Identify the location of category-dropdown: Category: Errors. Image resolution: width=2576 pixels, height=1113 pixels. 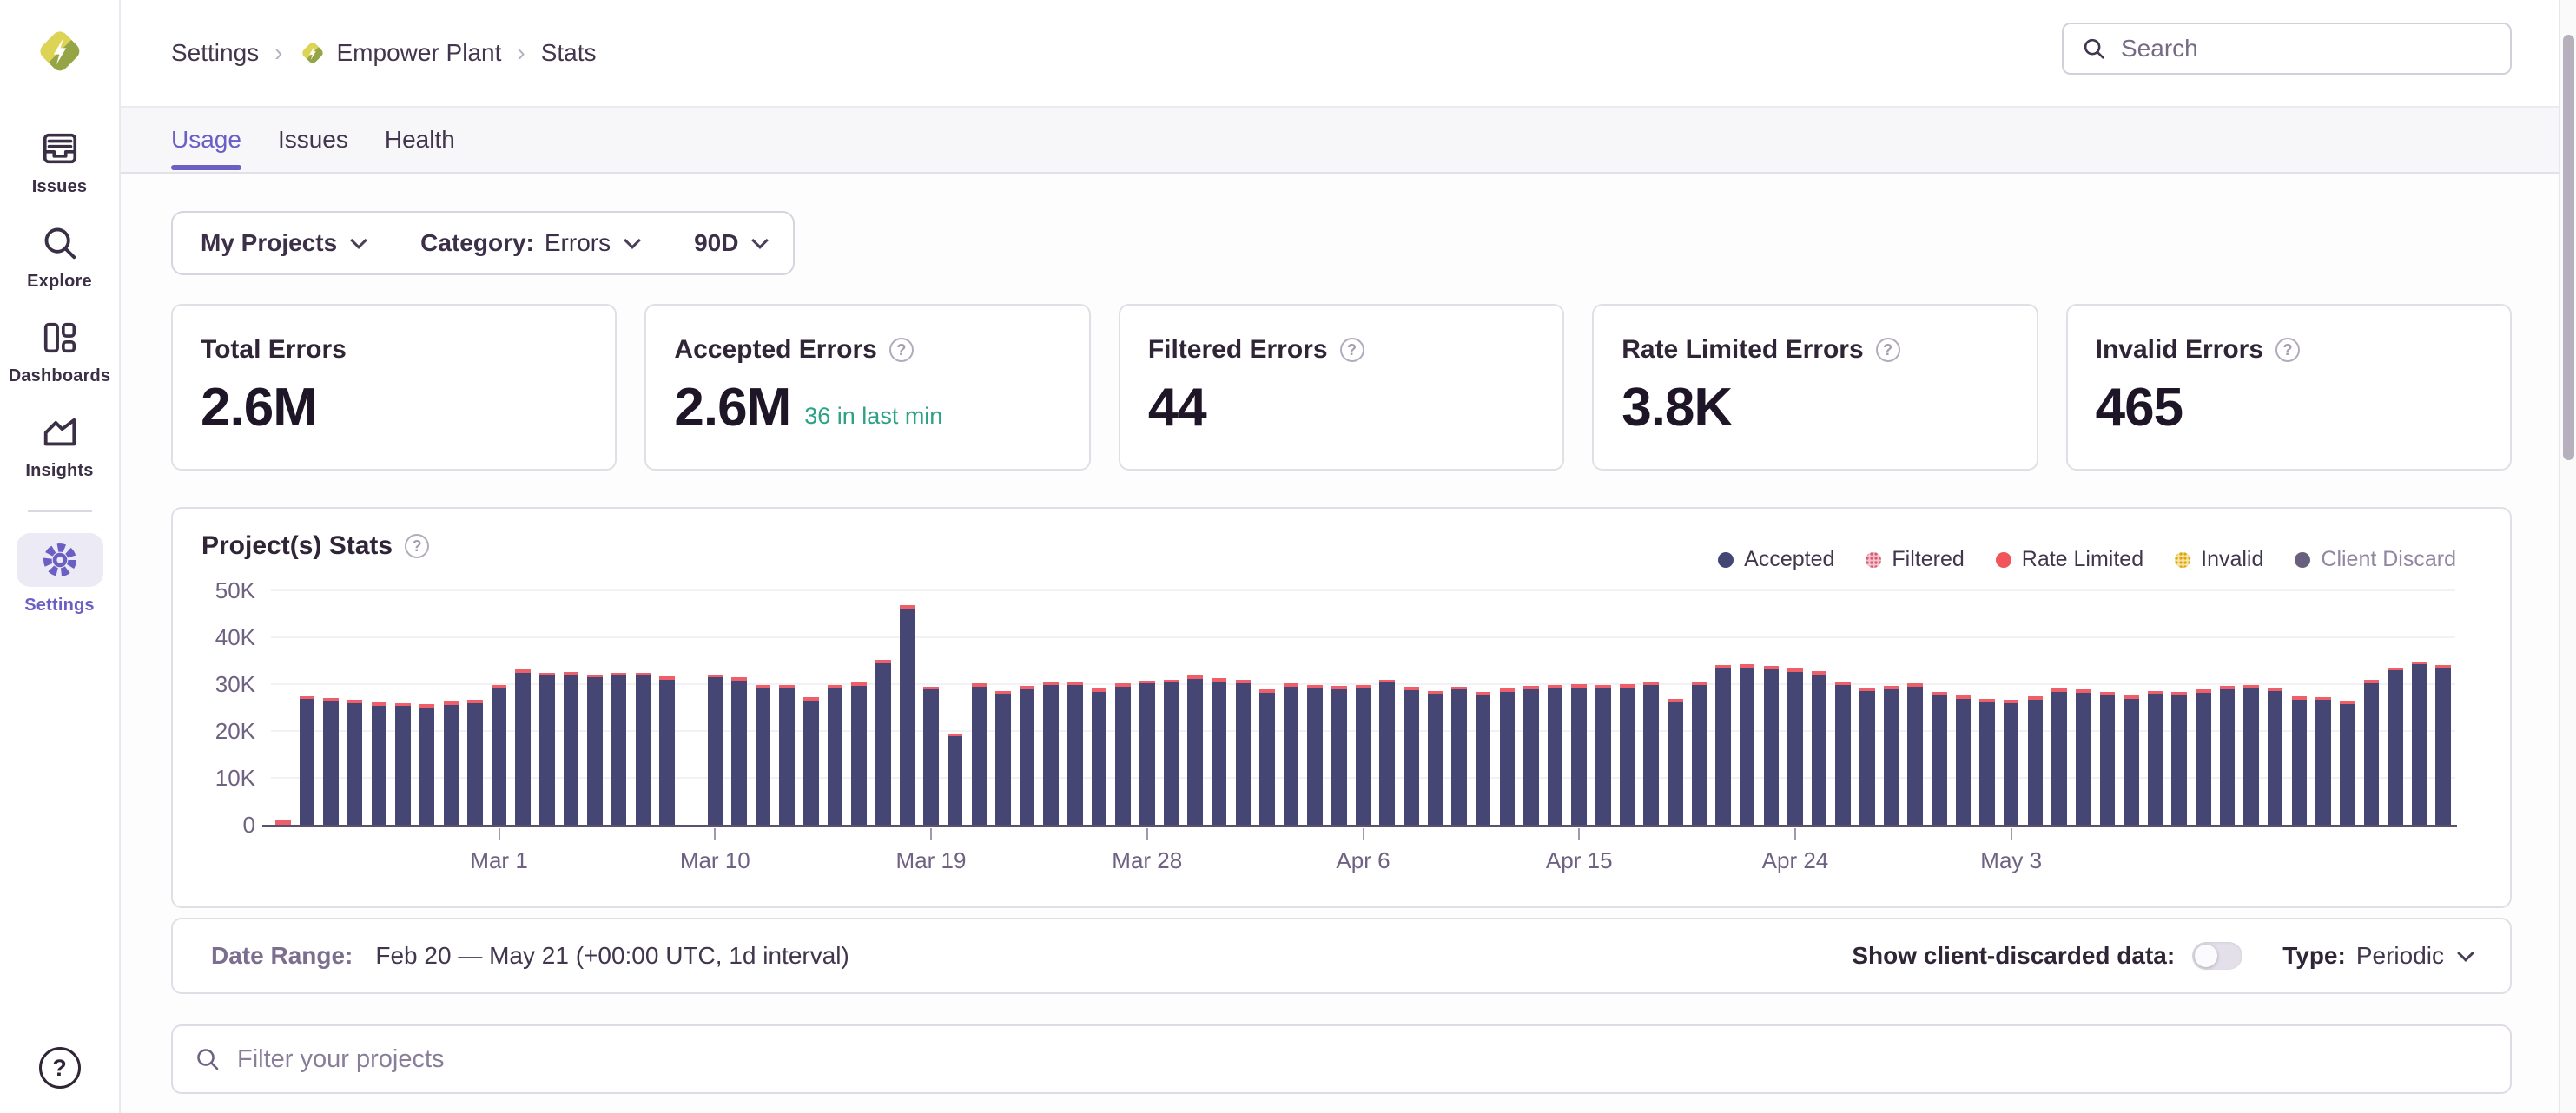
(529, 243).